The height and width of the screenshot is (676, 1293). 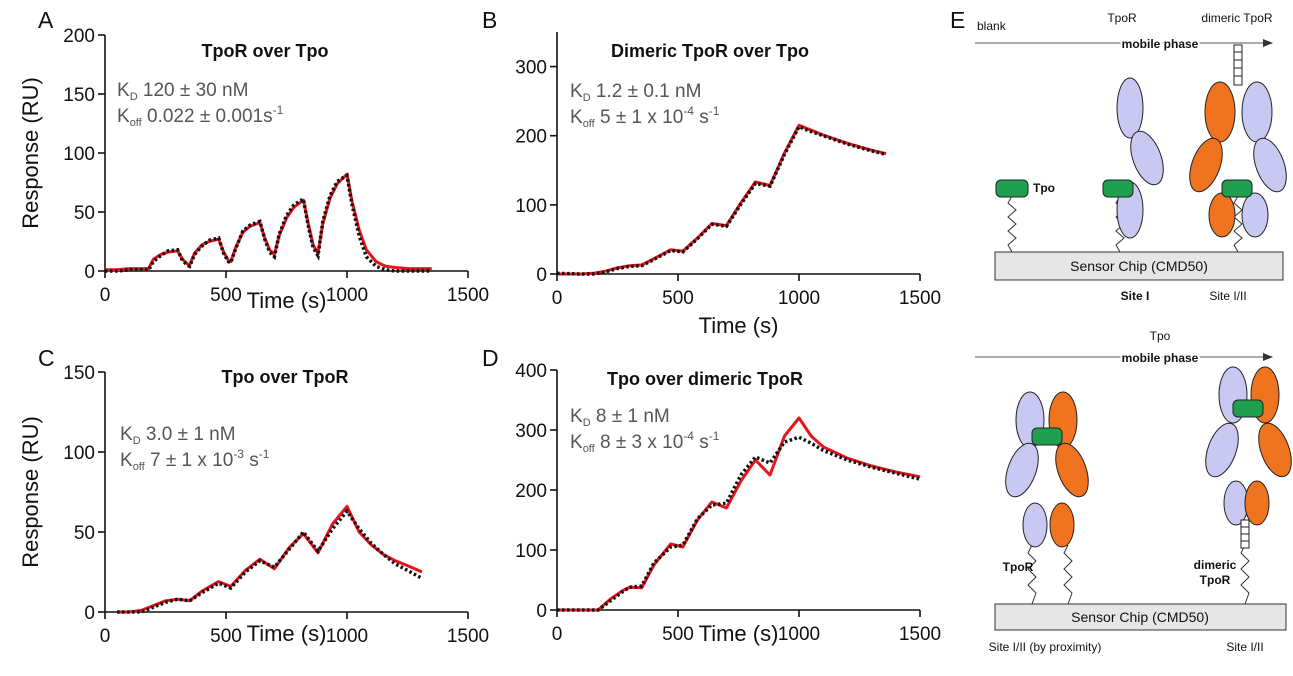 I want to click on annotation: Koff 8 ± 3 x 10-4 s-1, so click(x=645, y=442).